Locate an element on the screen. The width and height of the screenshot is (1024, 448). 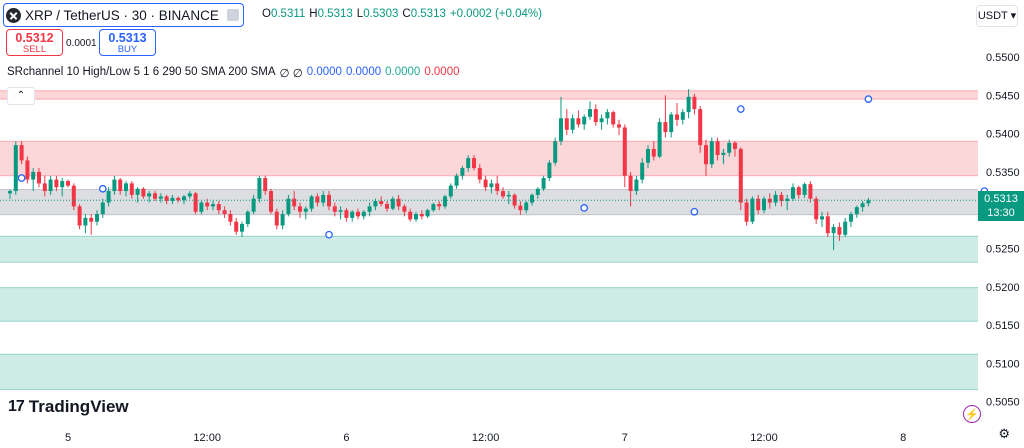
sell-button: 0.5312 SELL is located at coordinates (34, 42).